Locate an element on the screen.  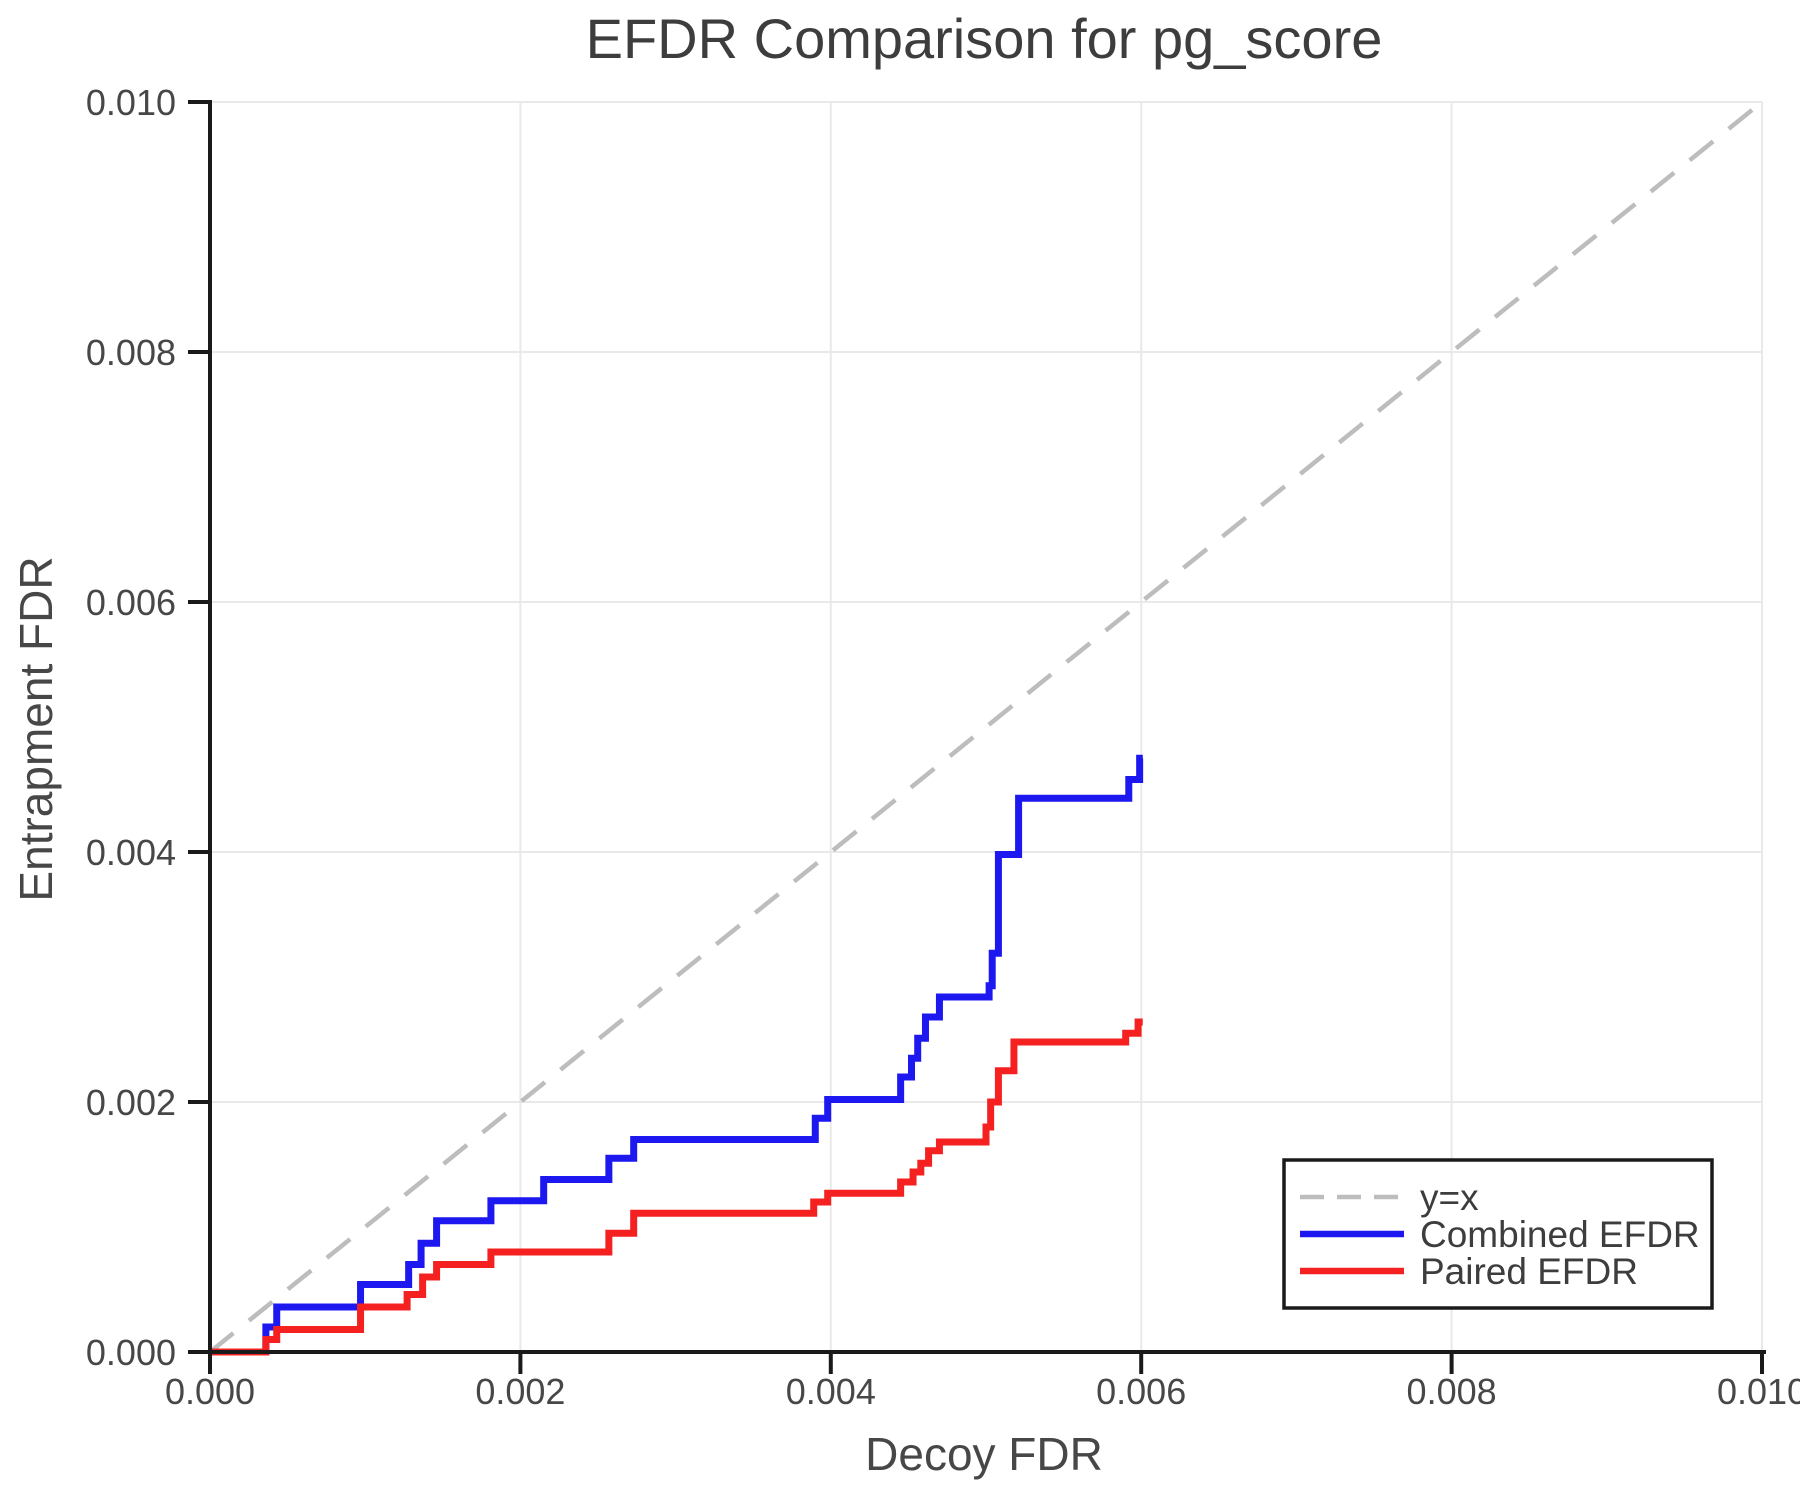
y-axis-label: Entrapment FDR is located at coordinates (36, 728).